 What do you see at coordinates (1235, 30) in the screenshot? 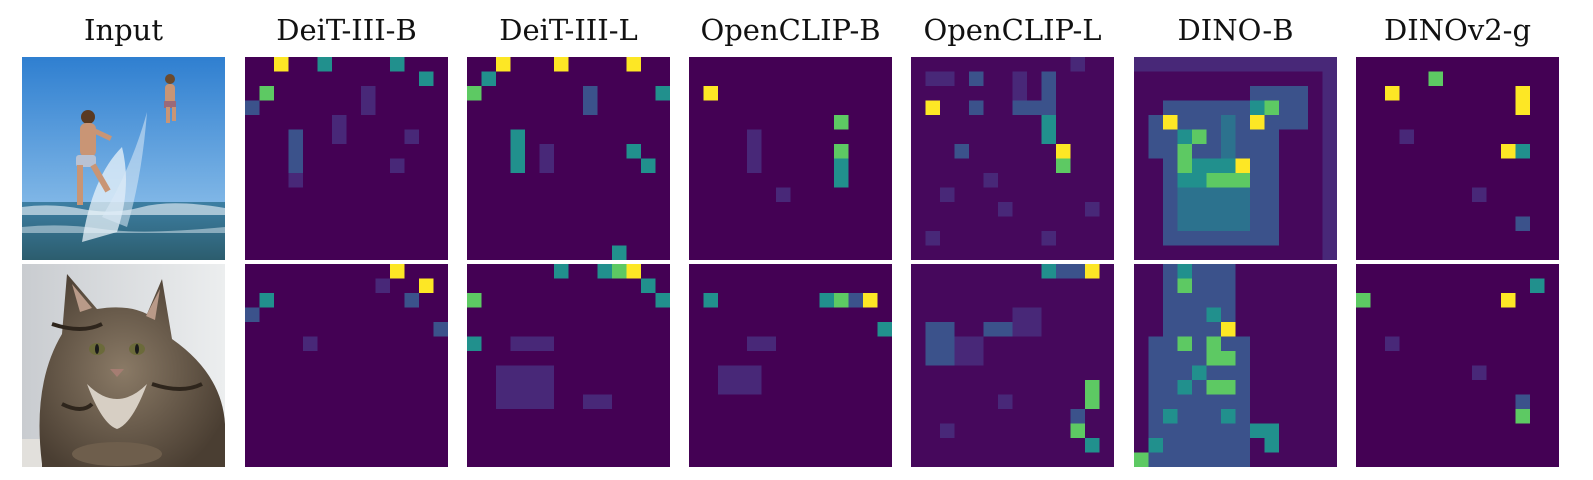
I see `column-header-dinob: DINO-B` at bounding box center [1235, 30].